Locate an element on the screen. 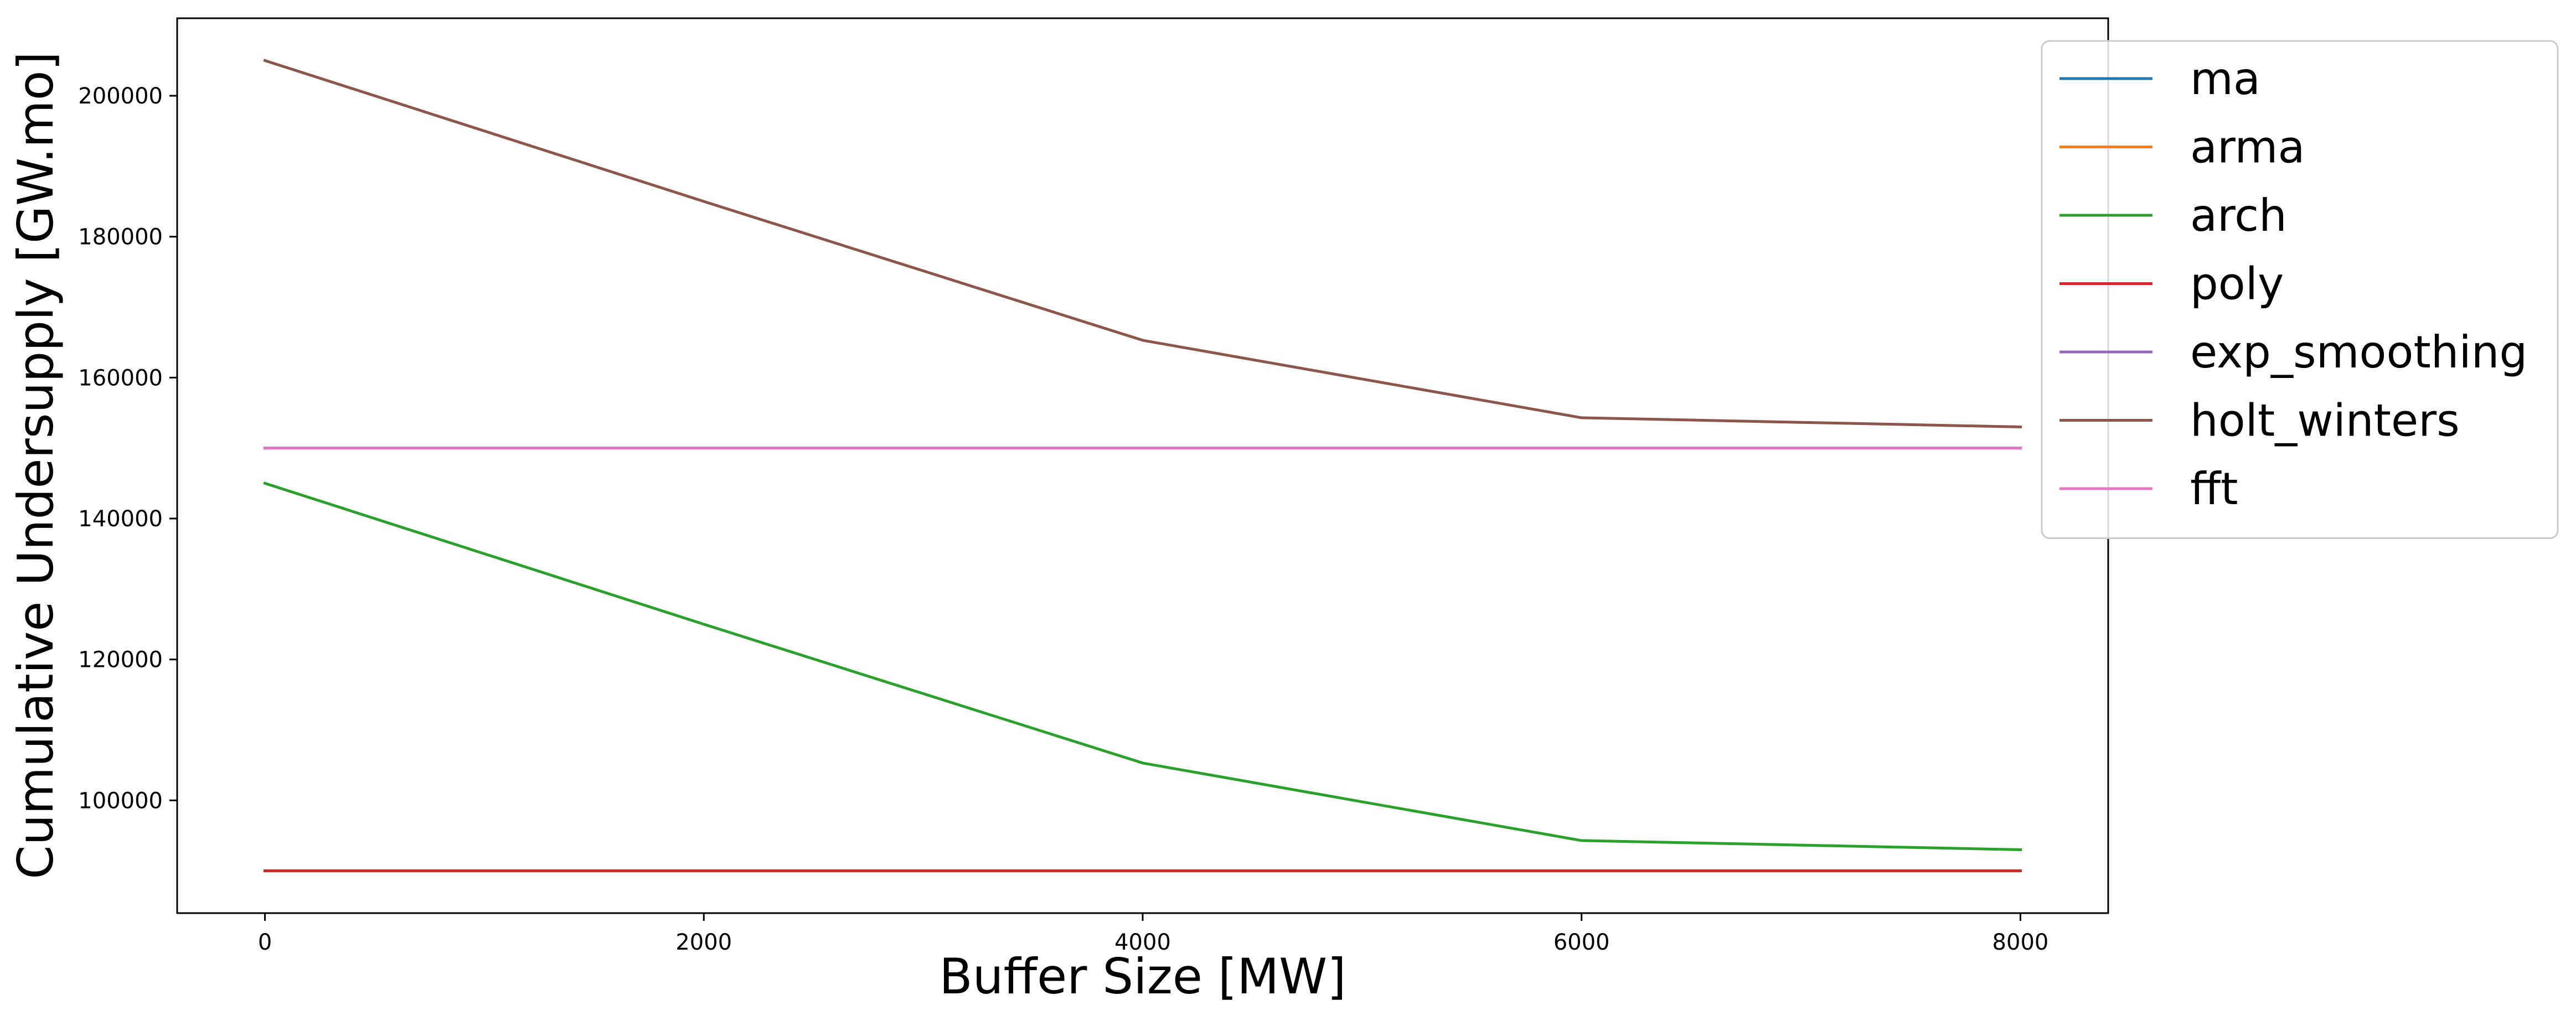 Image resolution: width=2576 pixels, height=1026 pixels. y-tick-label: 180000 is located at coordinates (120, 237).